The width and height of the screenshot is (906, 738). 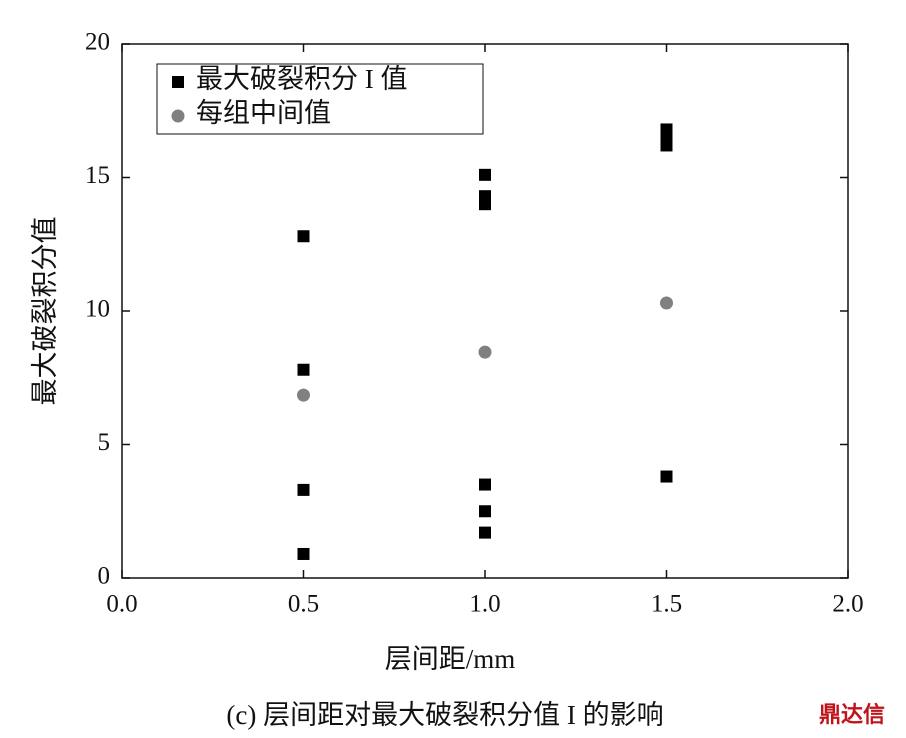 I want to click on caption: (c) 层间距对最大破裂积分值 I 的影响, so click(x=444, y=715).